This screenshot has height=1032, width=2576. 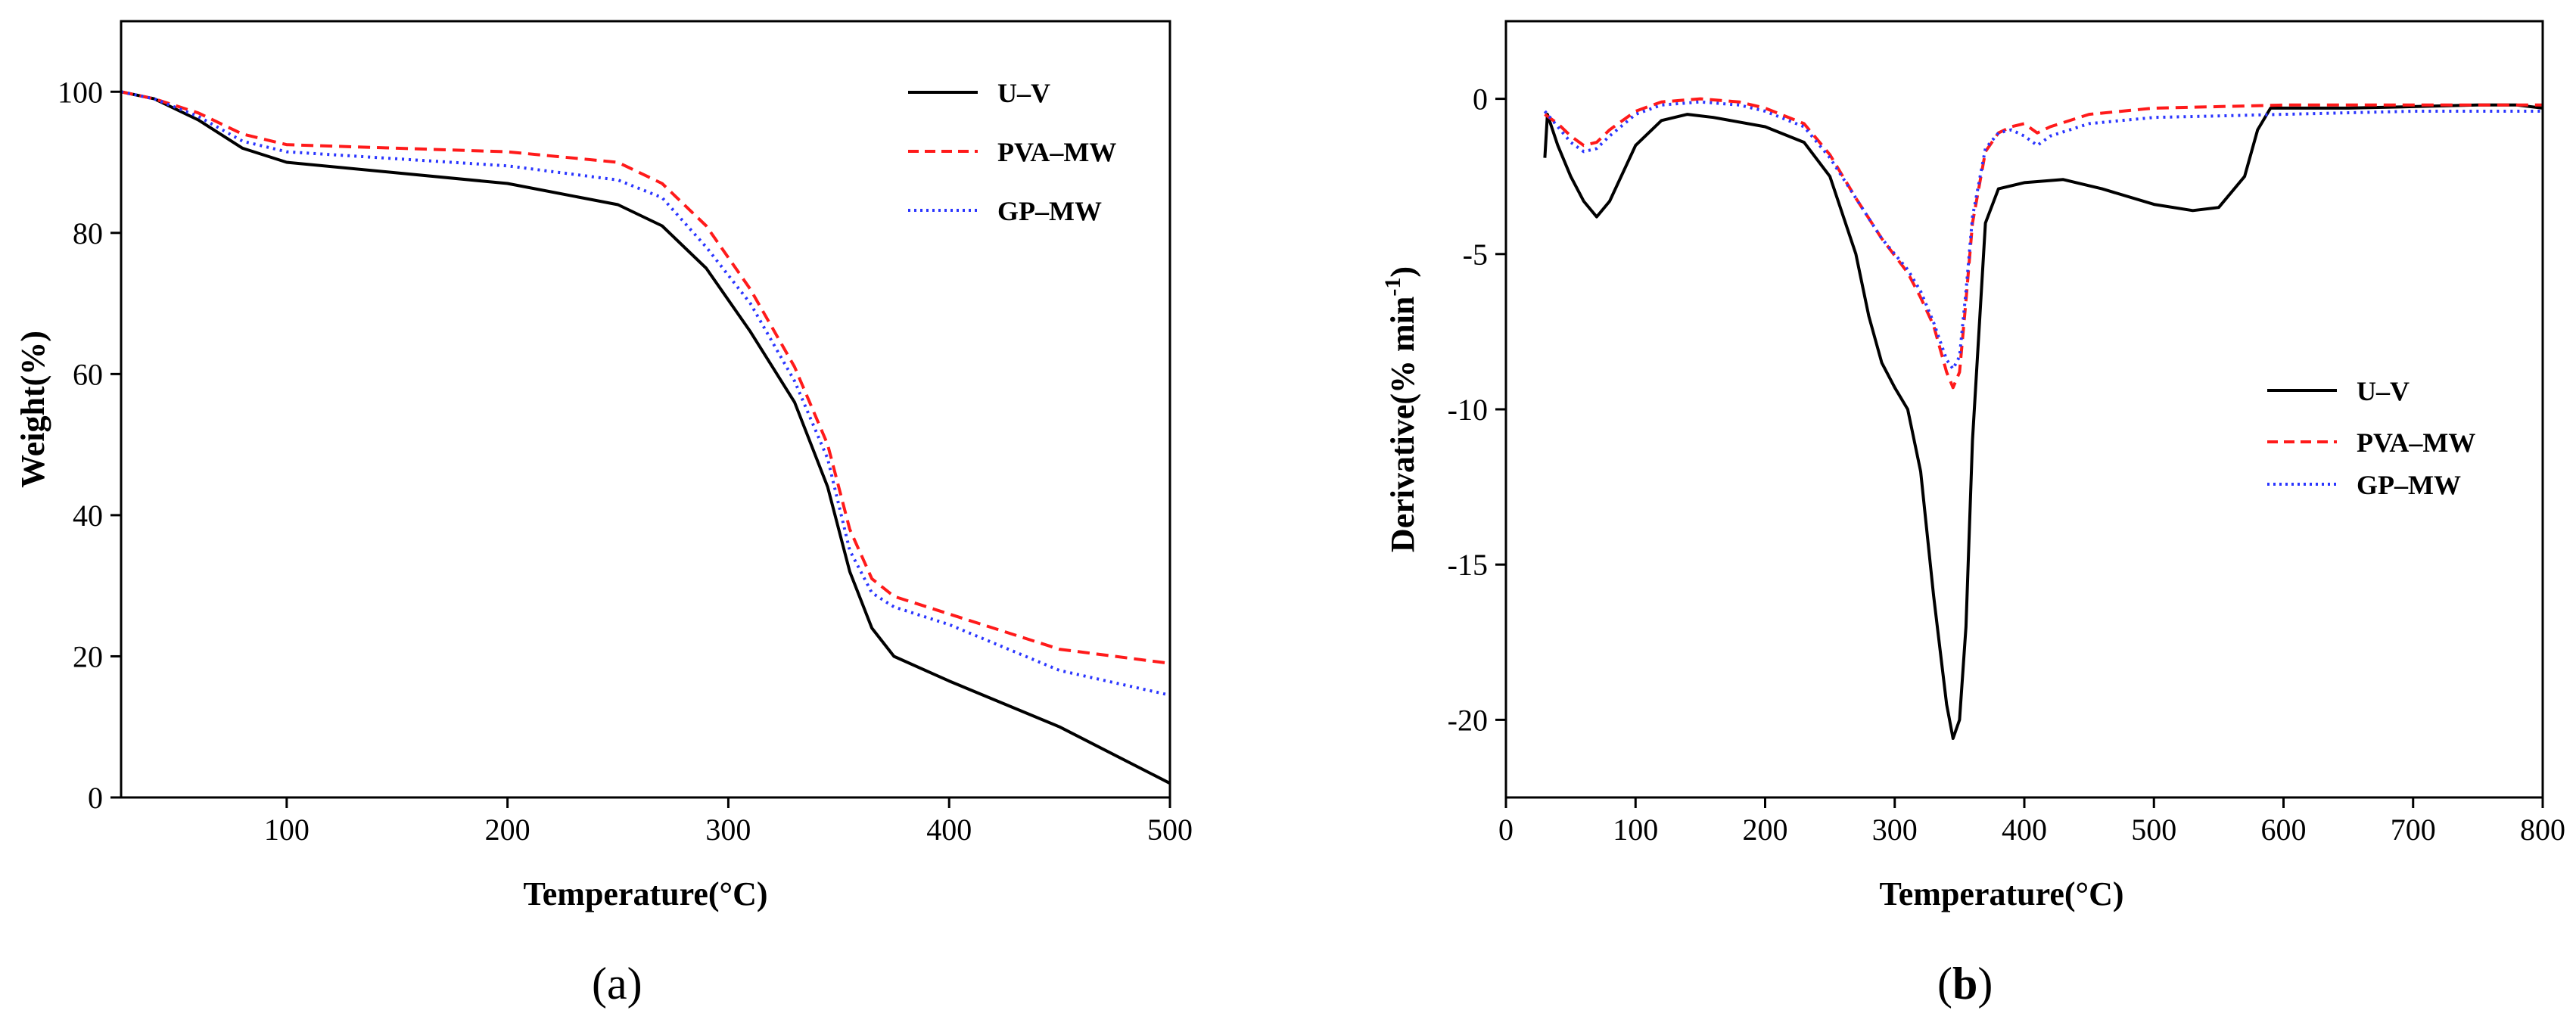 I want to click on y-axis-title-main: Derivative(% min, so click(x=1402, y=424).